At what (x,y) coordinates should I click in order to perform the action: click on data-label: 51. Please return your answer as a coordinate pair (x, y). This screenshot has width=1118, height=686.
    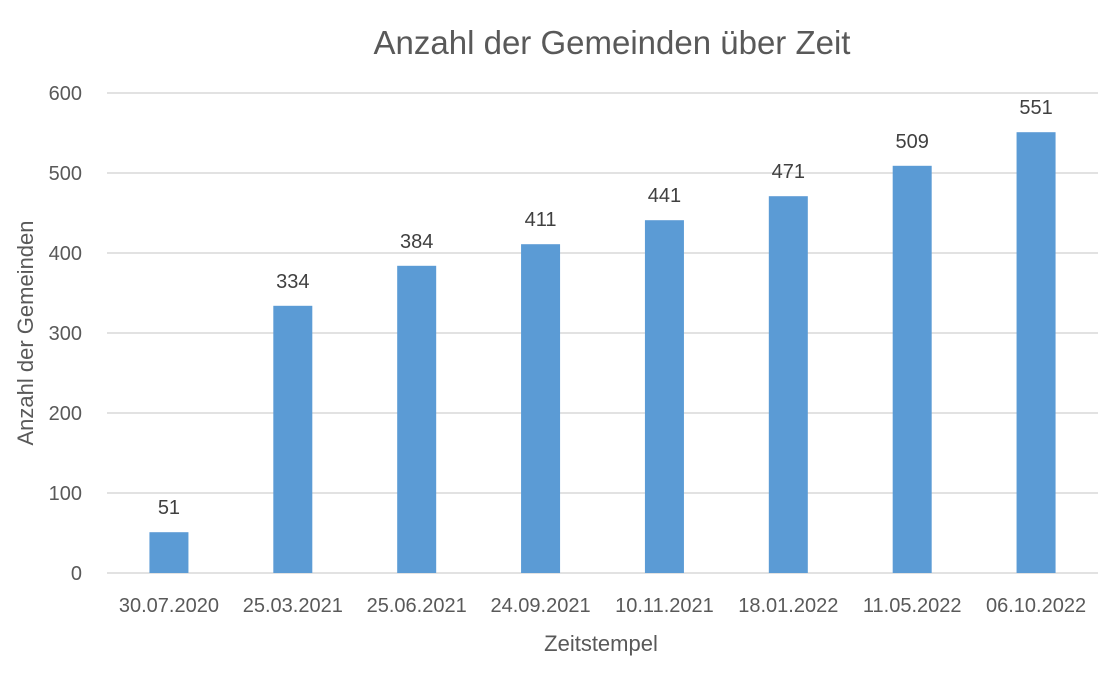
    Looking at the image, I should click on (169, 508).